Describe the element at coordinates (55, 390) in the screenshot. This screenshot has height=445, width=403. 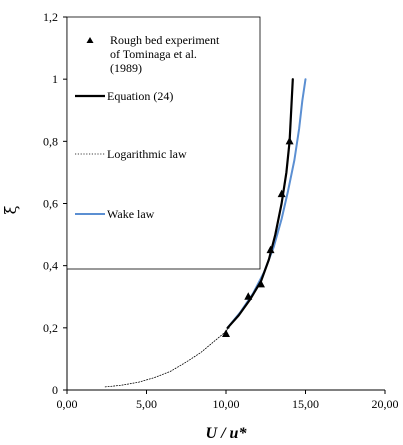
I see `y-tick-label: 0` at that location.